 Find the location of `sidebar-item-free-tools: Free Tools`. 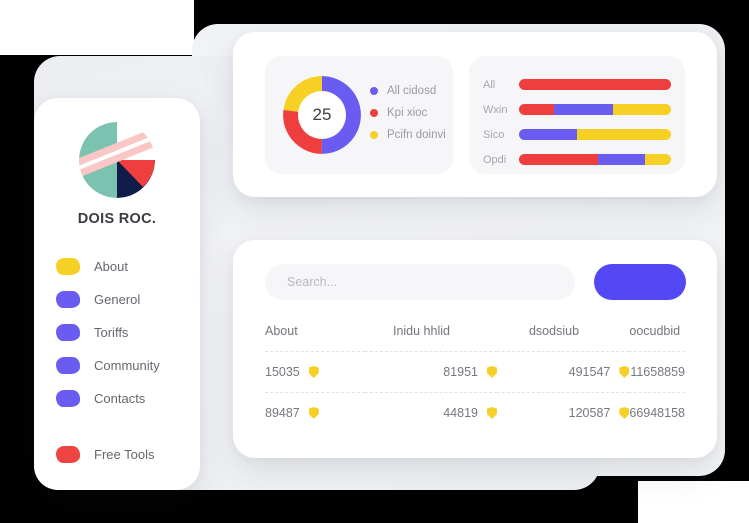

sidebar-item-free-tools: Free Tools is located at coordinates (123, 454).